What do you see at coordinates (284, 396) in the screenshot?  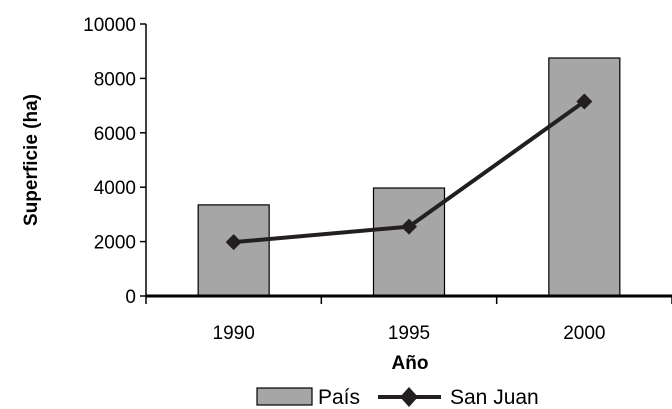 I see `legend-swatch-pais` at bounding box center [284, 396].